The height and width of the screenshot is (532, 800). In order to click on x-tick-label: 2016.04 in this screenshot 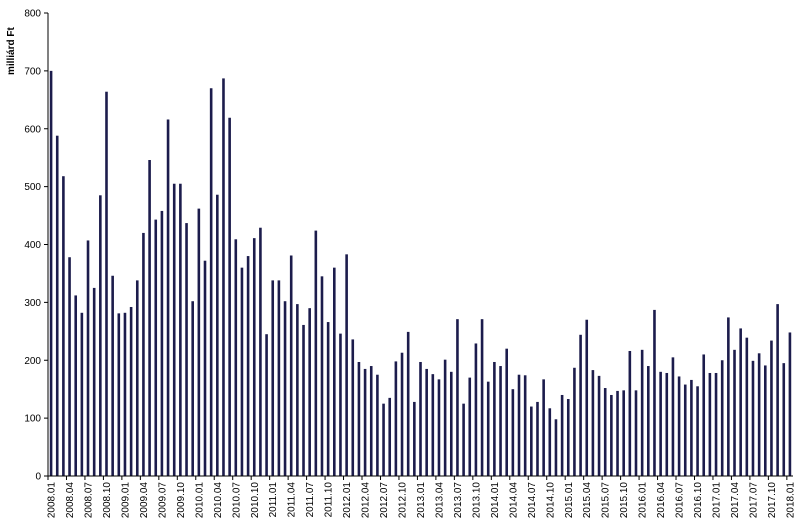, I will do `click(661, 500)`.